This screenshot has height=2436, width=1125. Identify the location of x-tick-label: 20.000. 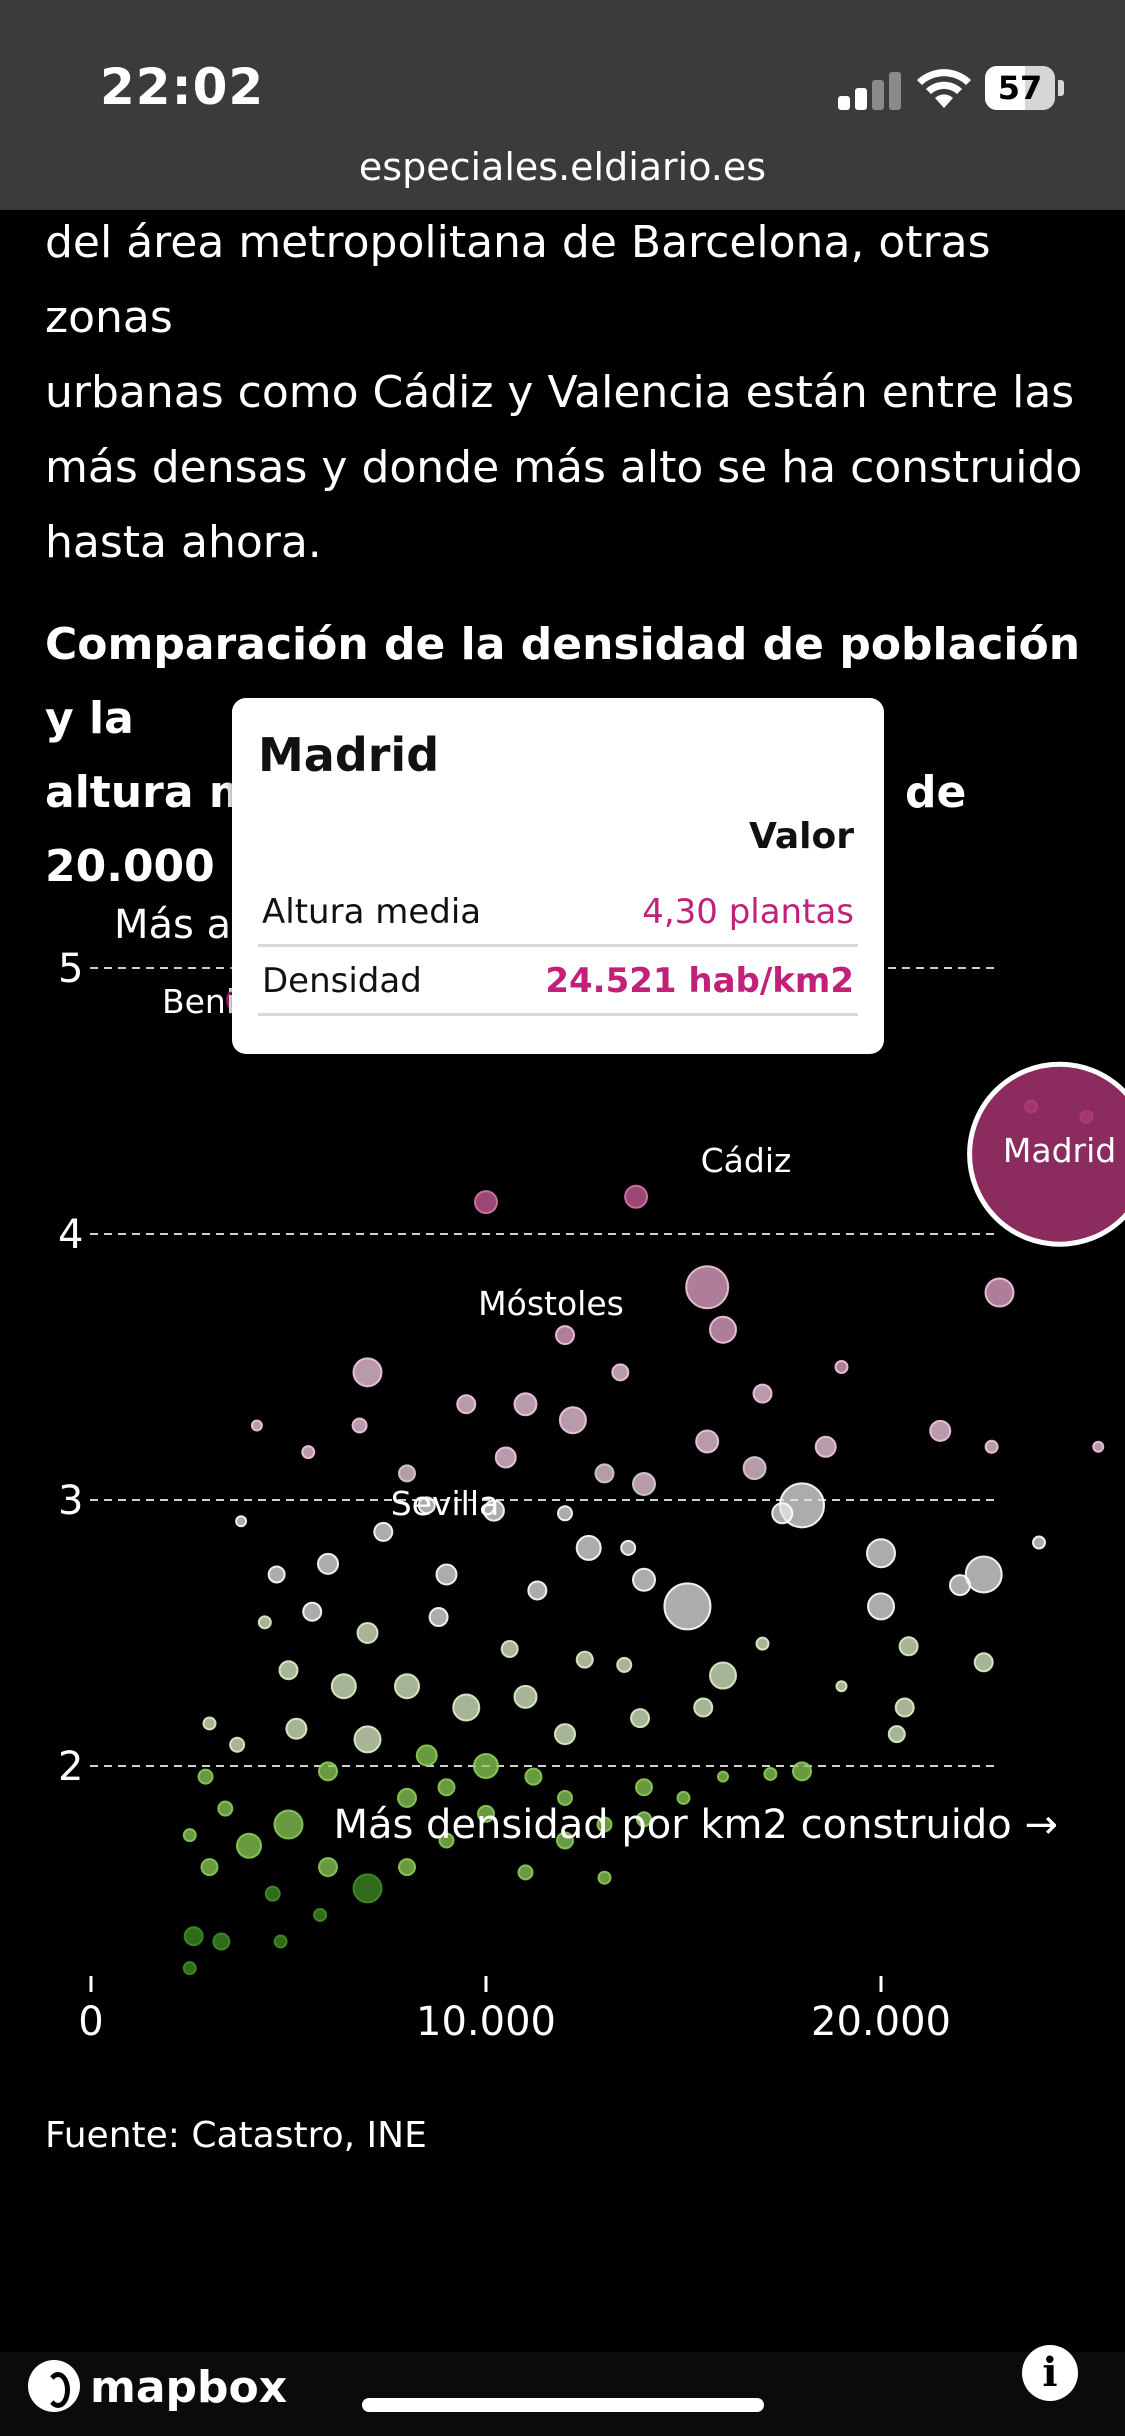
(881, 2022).